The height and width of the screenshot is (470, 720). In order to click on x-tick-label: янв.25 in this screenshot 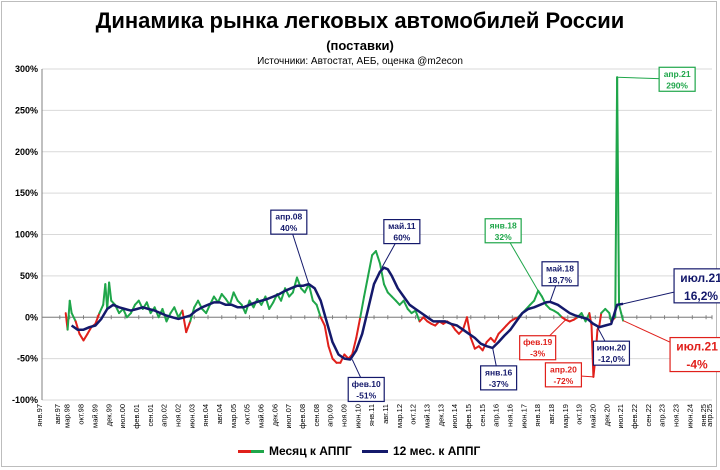, I will do `click(703, 415)`.